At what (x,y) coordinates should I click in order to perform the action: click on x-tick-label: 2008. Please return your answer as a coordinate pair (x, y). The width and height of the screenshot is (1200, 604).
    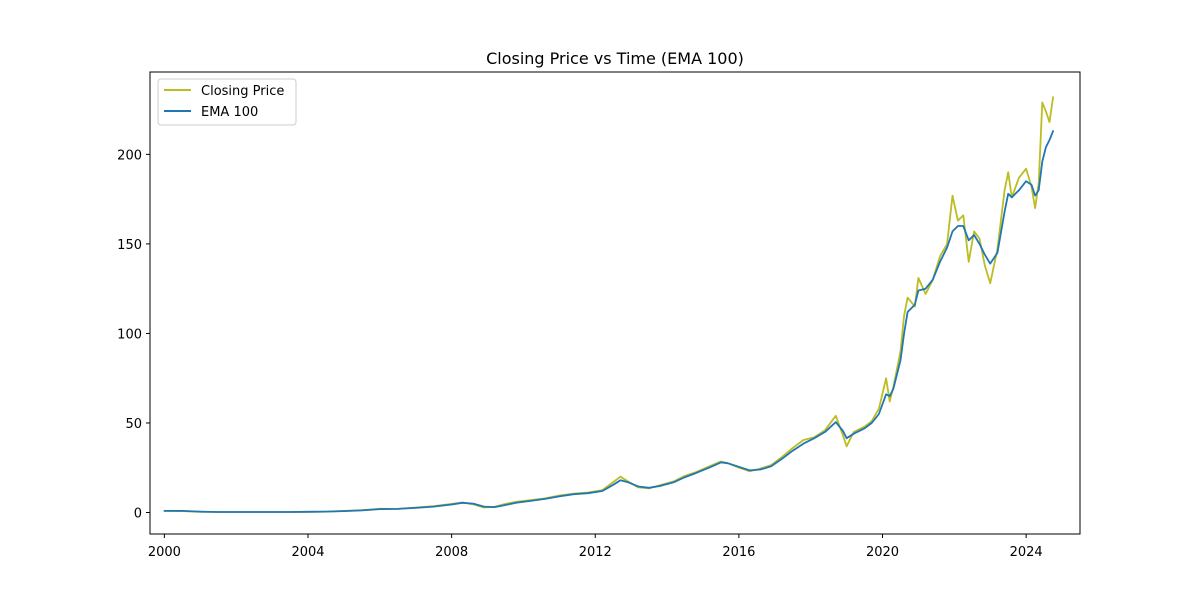
    Looking at the image, I should click on (451, 552).